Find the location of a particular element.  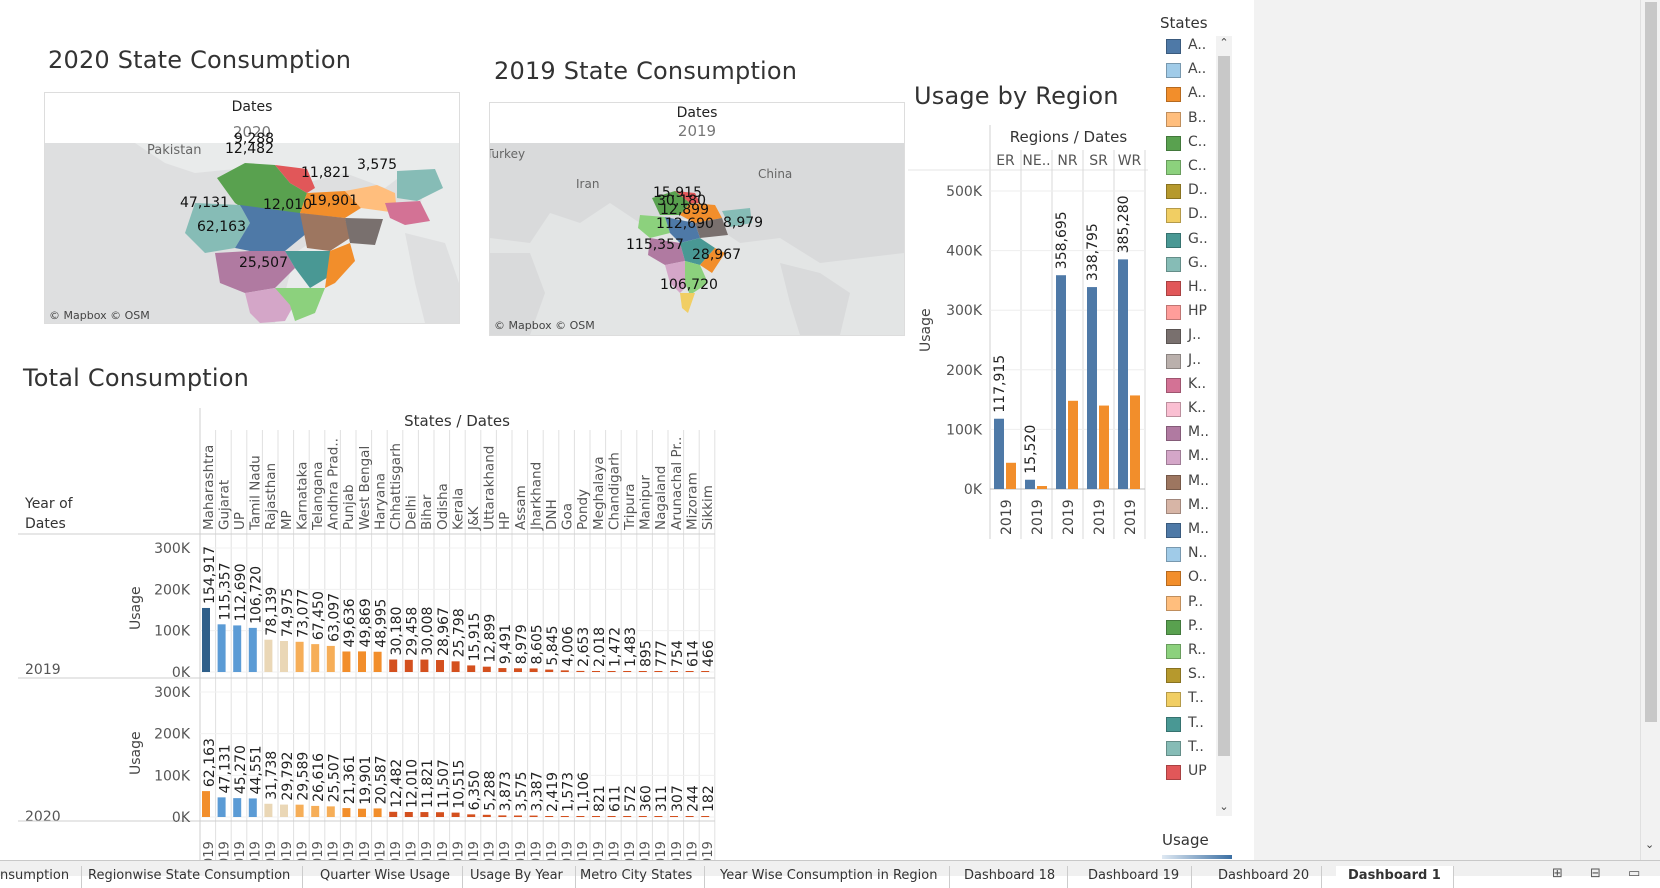

map-2020-frame: Dates 2020 P is located at coordinates (252, 208).